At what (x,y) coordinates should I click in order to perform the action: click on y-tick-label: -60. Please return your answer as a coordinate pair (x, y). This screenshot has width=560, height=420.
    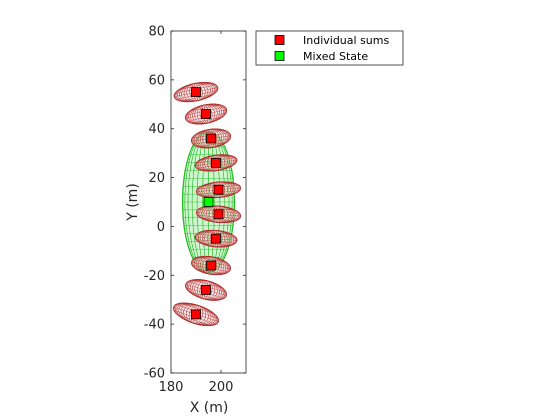
    Looking at the image, I should click on (154, 374).